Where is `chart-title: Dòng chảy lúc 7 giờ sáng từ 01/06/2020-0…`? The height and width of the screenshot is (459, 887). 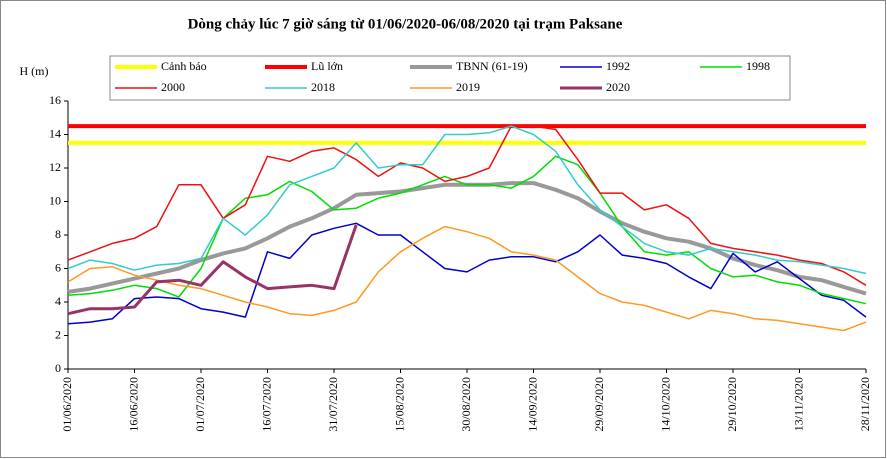 chart-title: Dòng chảy lúc 7 giờ sáng từ 01/06/2020-0… is located at coordinates (405, 24).